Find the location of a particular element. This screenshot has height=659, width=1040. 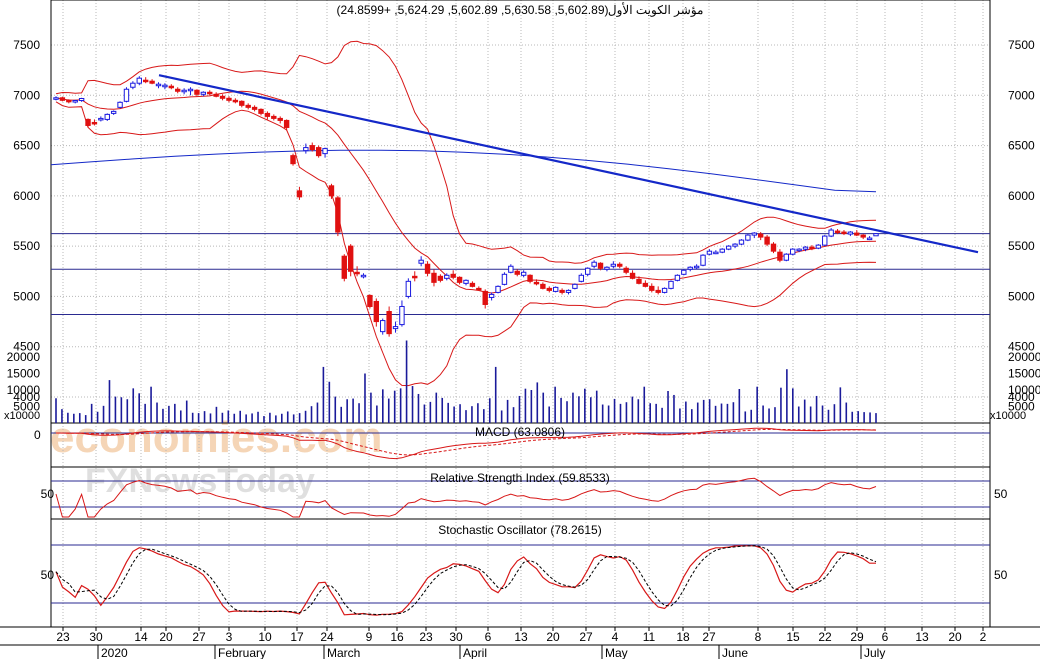

x-tick-label: 17 is located at coordinates (297, 637).